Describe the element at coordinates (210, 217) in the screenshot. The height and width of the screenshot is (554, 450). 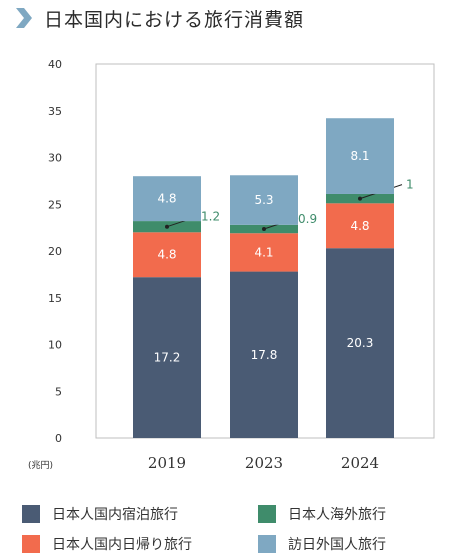
I see `data-label-callout: 1.2` at that location.